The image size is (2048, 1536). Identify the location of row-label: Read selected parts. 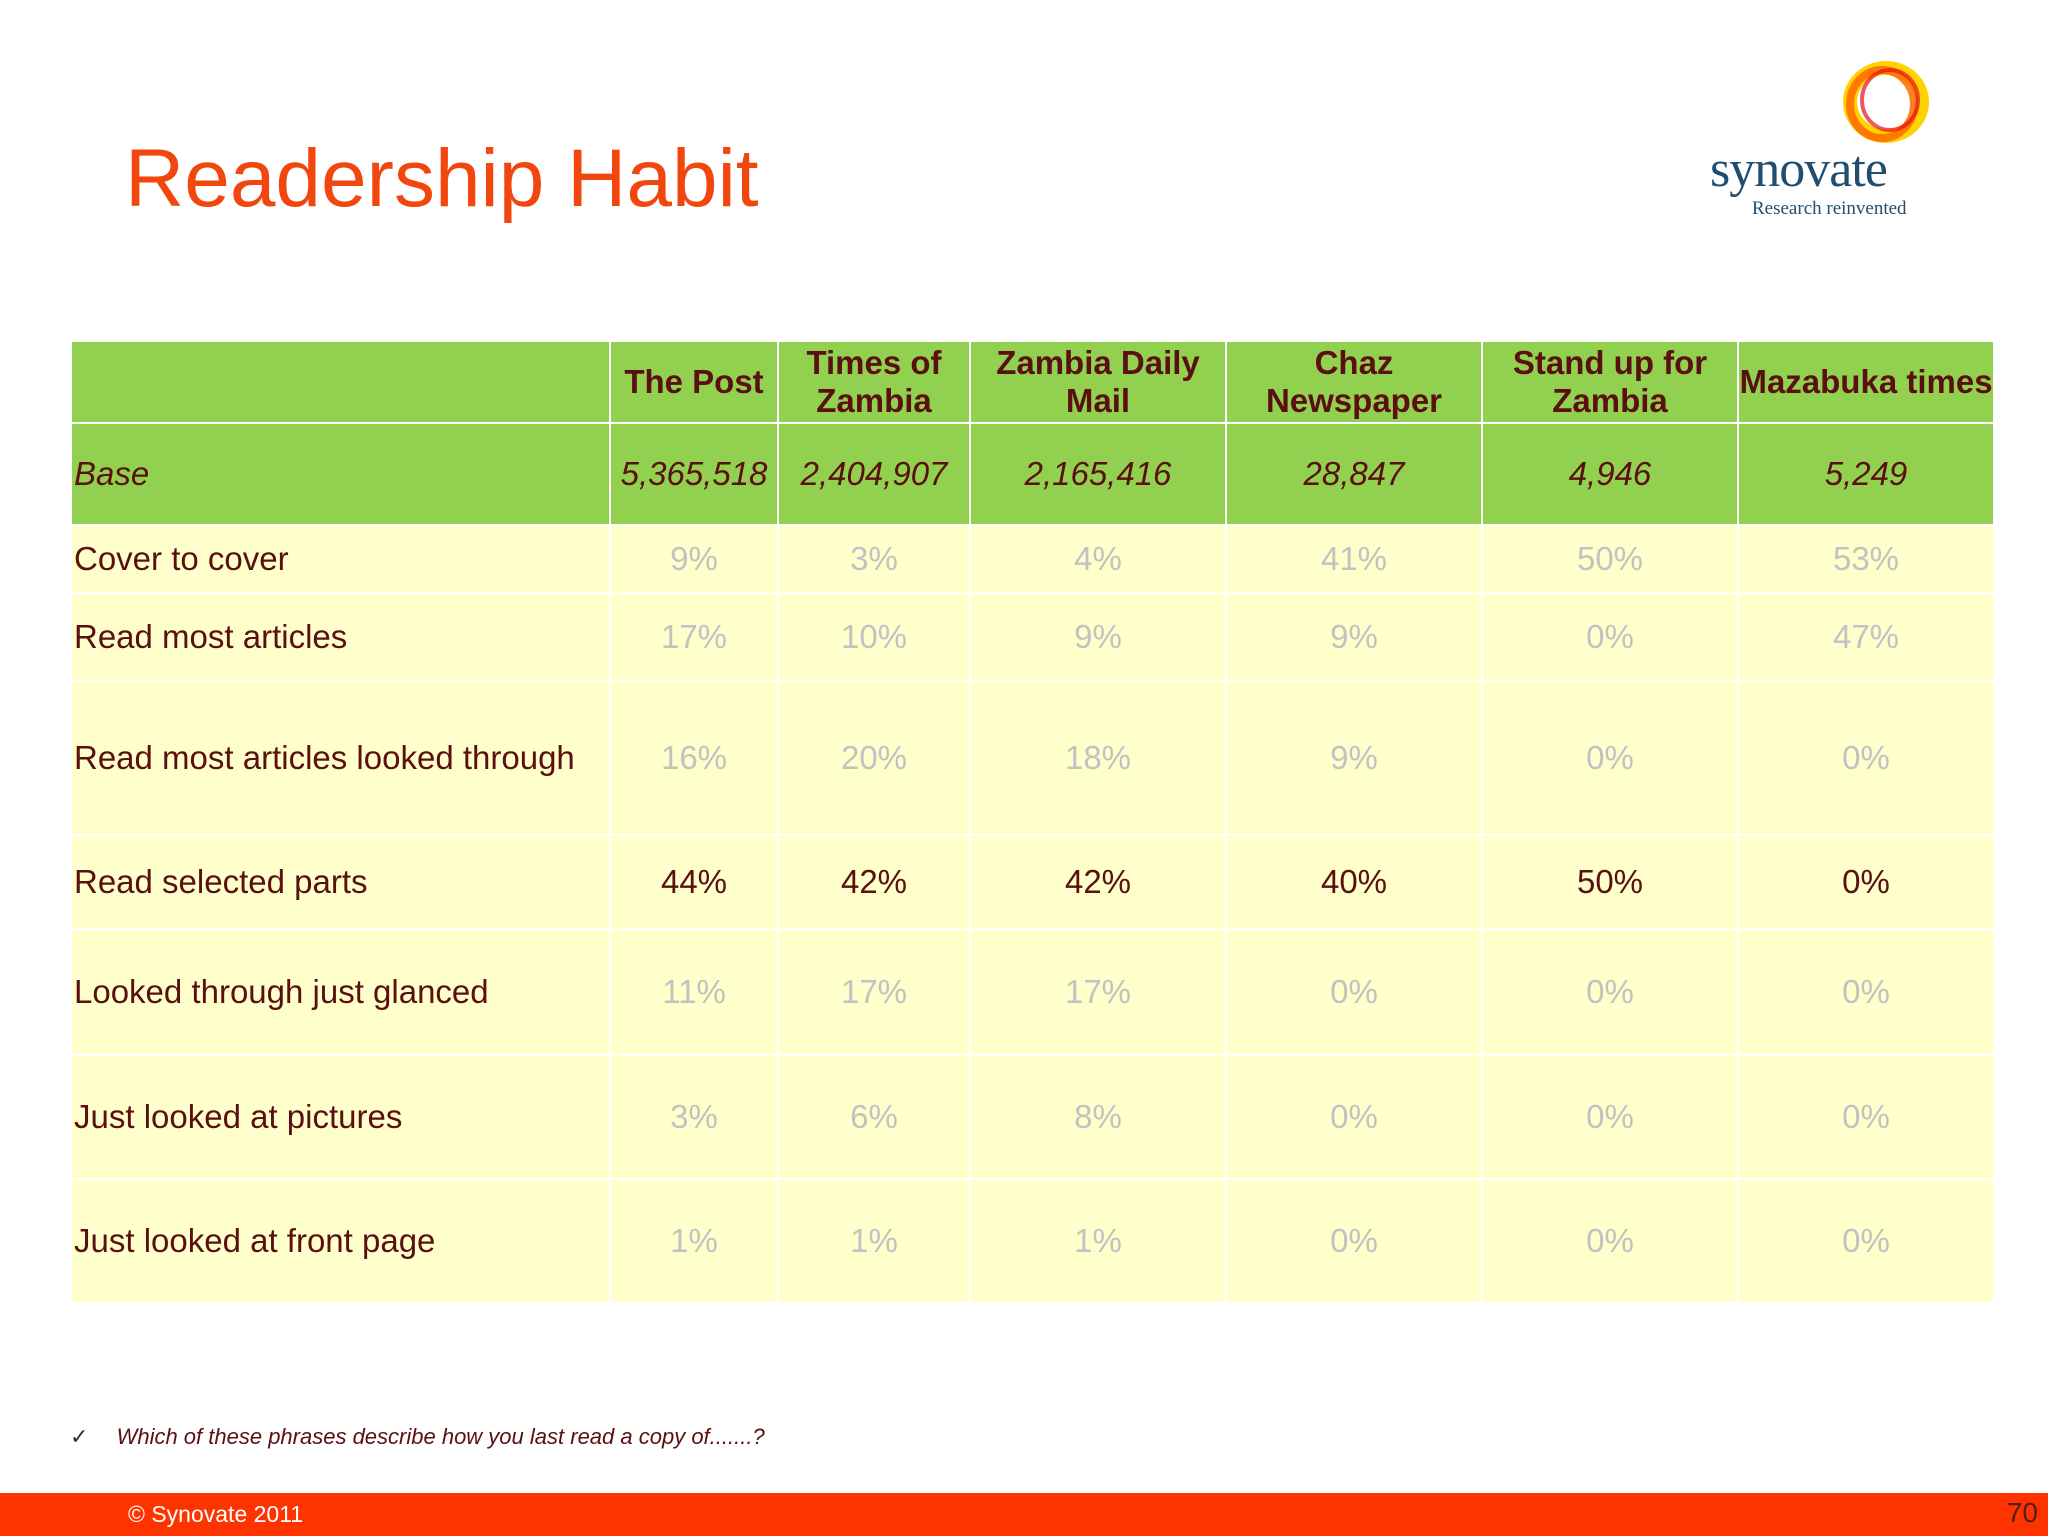
(340, 882).